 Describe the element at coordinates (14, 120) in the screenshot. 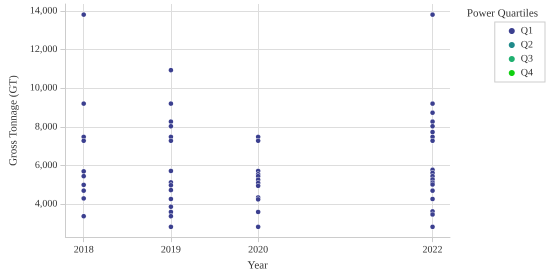

I see `y-axis-title: Gross Tonnage (GT)` at that location.